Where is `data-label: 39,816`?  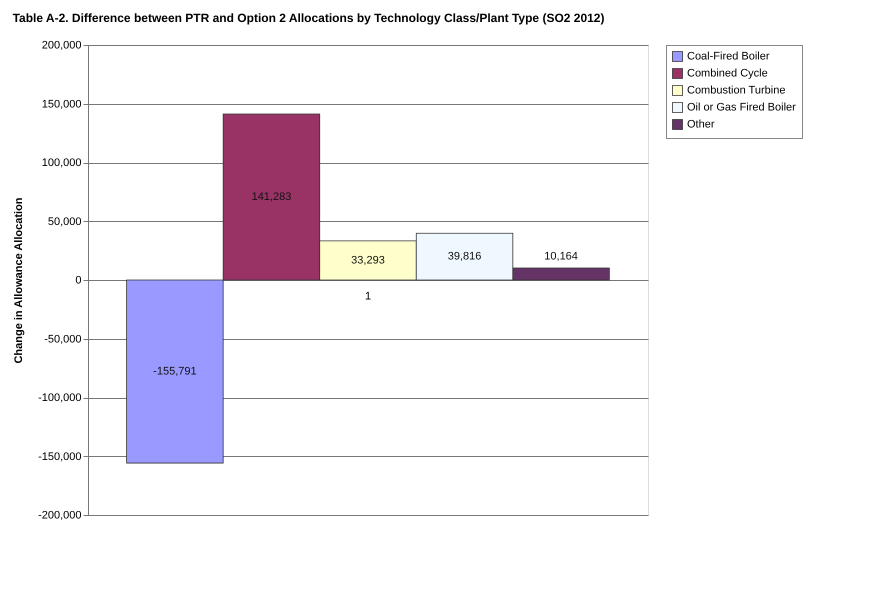 data-label: 39,816 is located at coordinates (465, 256).